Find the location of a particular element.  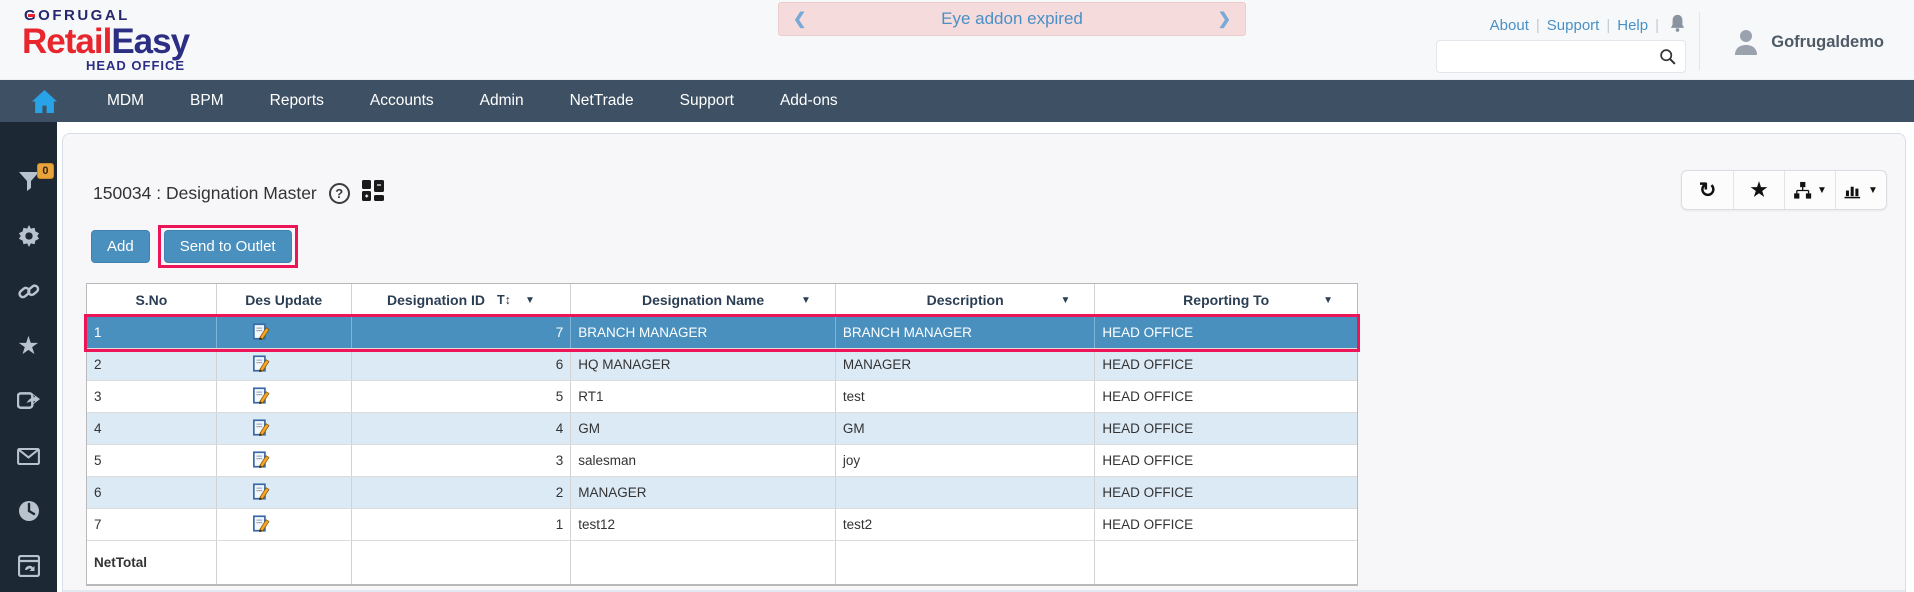

org-chart-icon is located at coordinates (1803, 190).